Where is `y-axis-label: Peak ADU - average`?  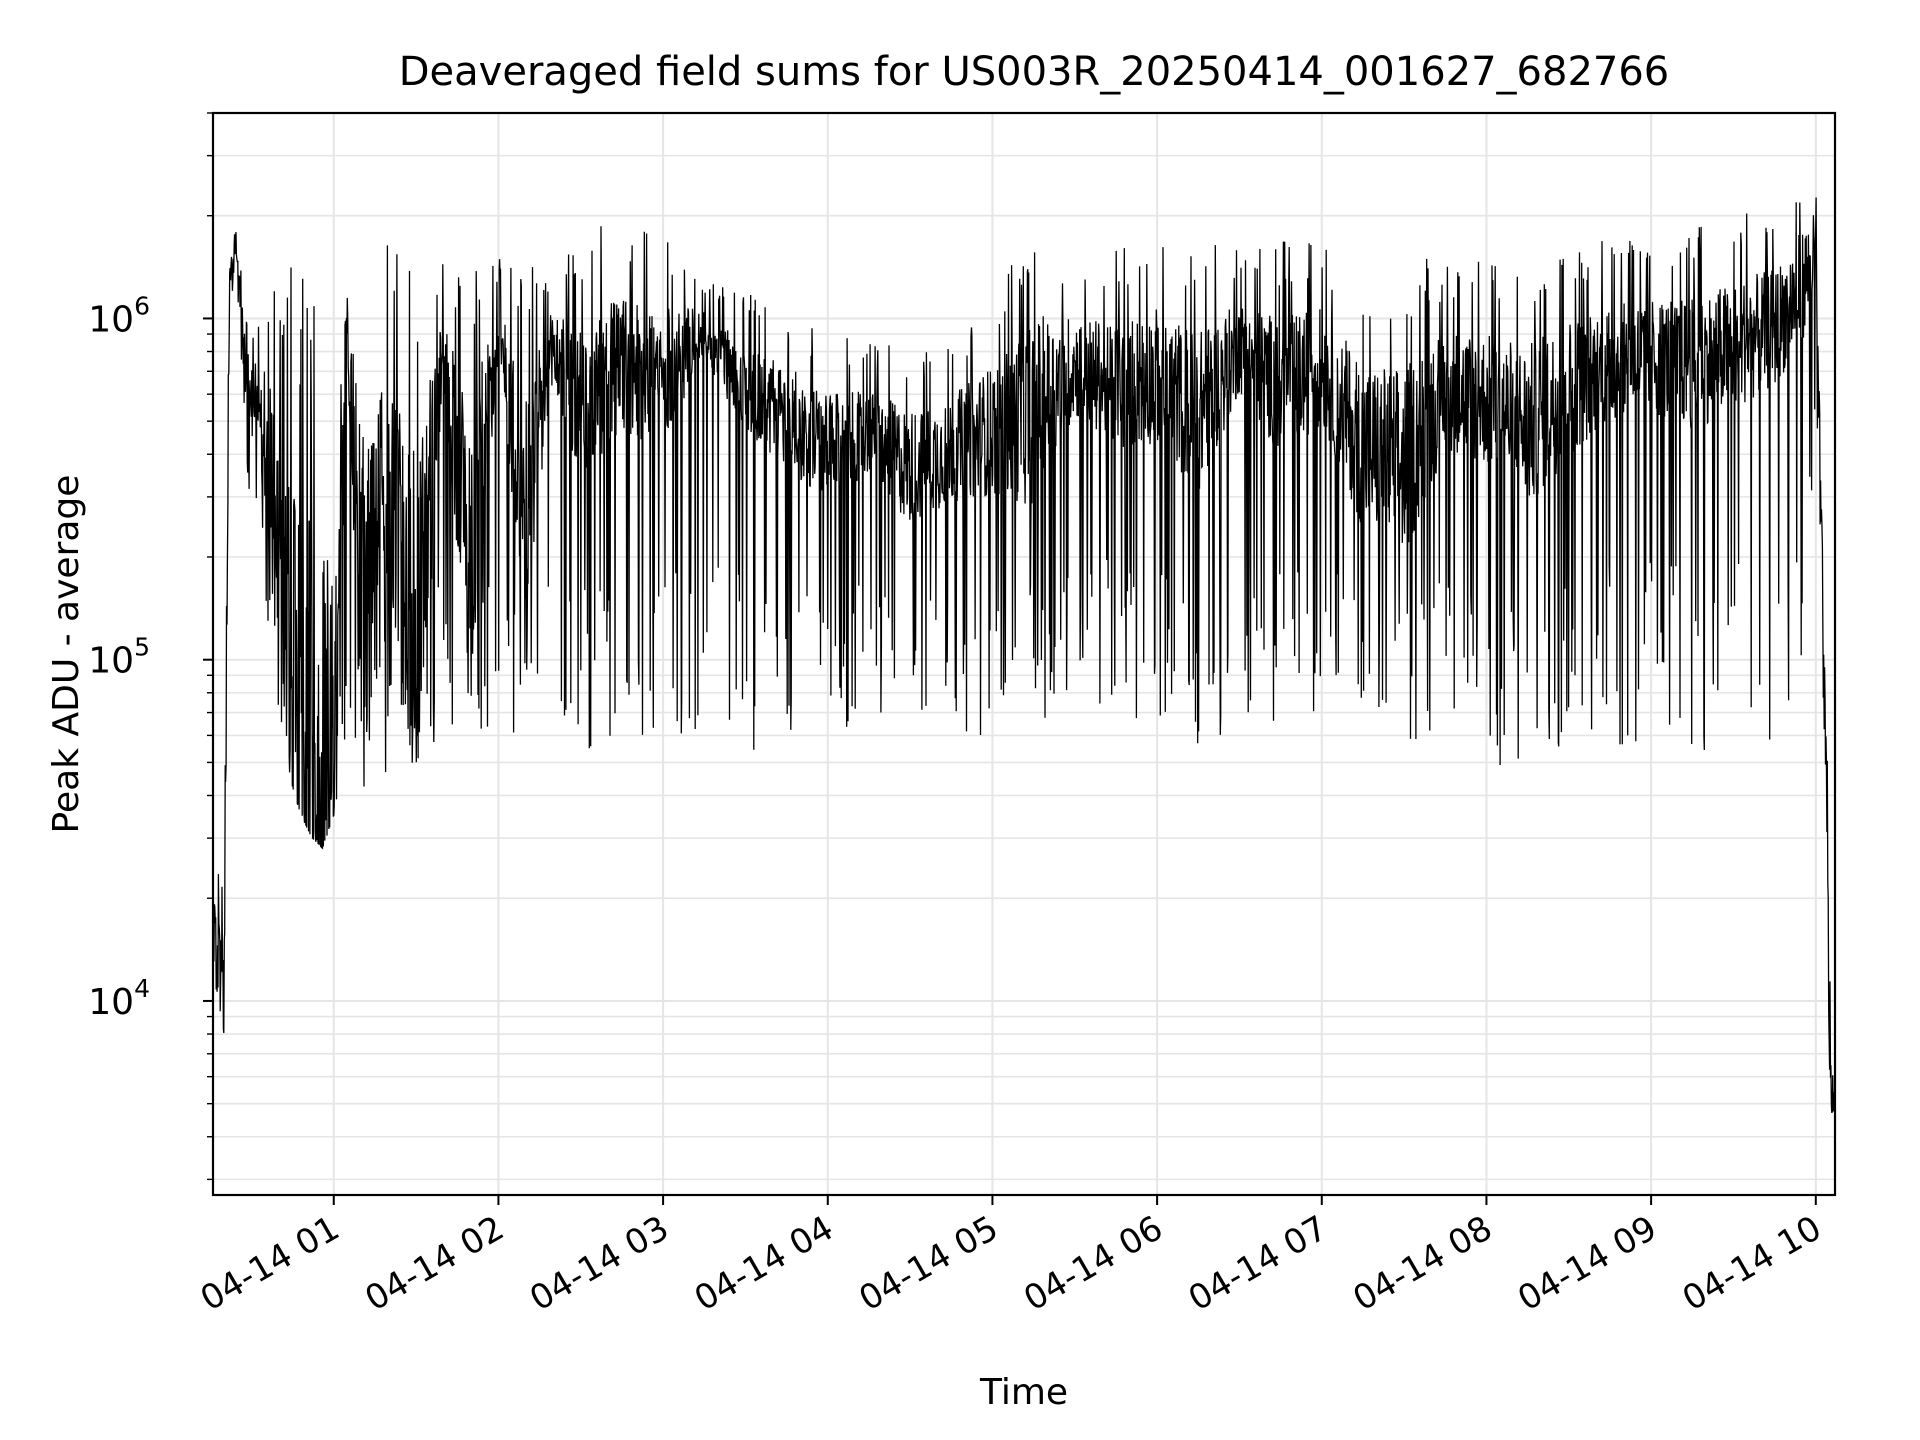
y-axis-label: Peak ADU - average is located at coordinates (66, 654).